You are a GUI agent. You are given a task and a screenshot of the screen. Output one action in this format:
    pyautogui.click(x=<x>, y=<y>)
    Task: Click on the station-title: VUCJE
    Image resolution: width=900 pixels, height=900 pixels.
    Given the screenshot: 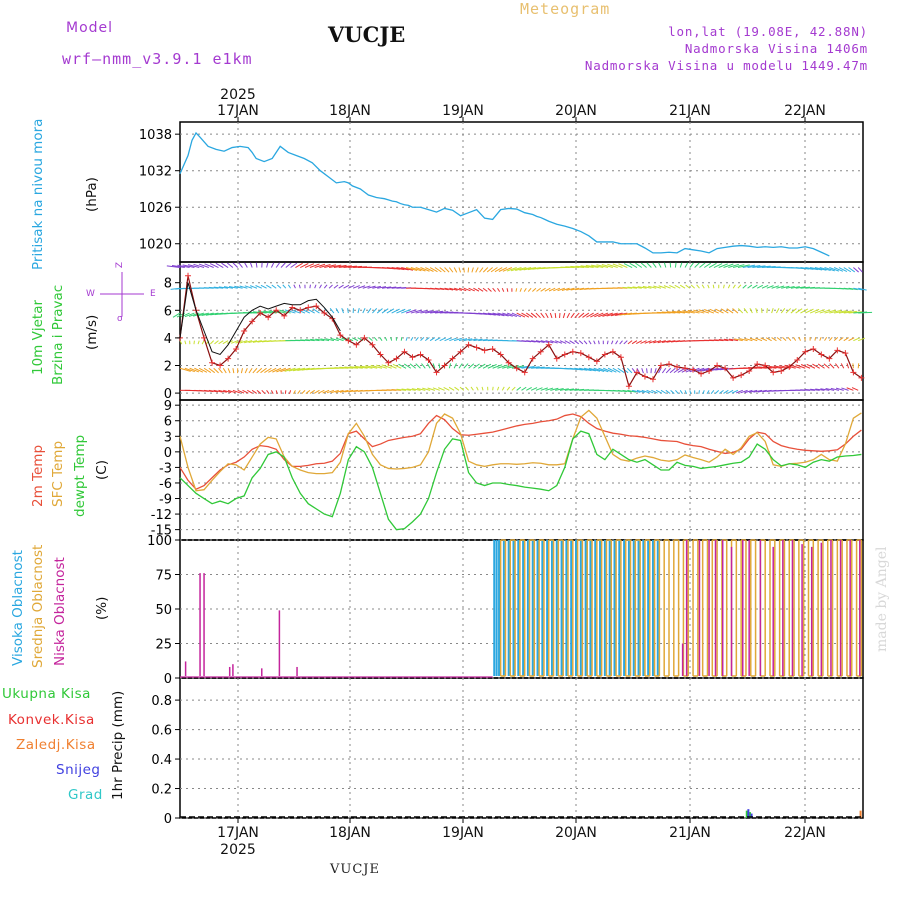 What is the action you would take?
    pyautogui.click(x=367, y=34)
    